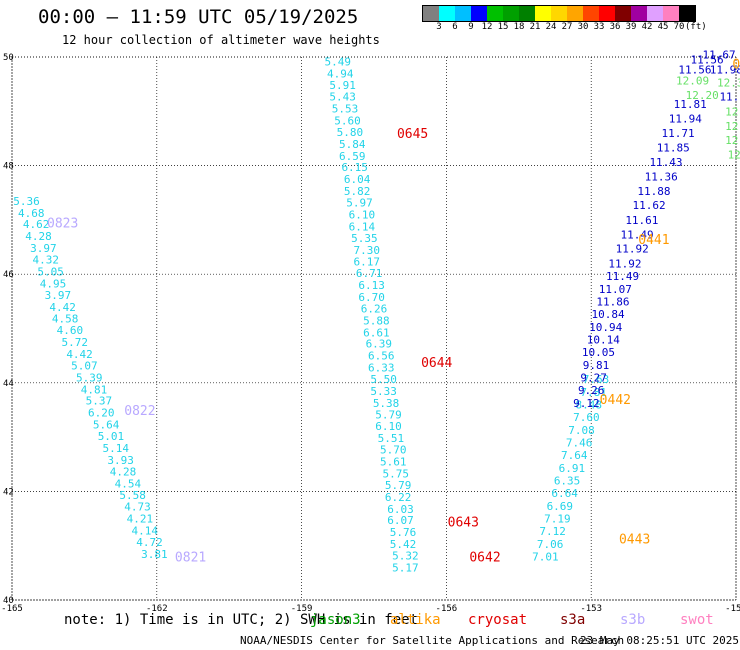 Image resolution: width=740 pixels, height=650 pixels. What do you see at coordinates (615, 289) in the screenshot?
I see `wave-height-label: 11.07` at bounding box center [615, 289].